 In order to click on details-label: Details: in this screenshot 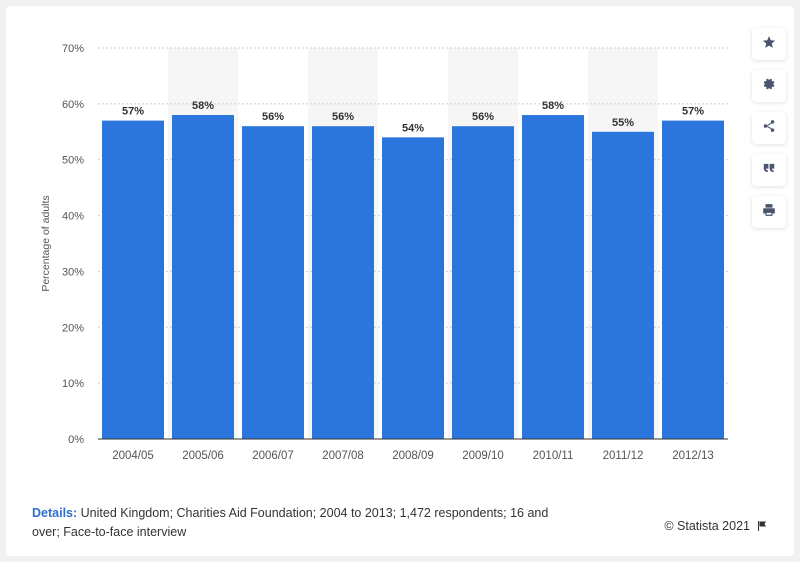, I will do `click(55, 513)`.